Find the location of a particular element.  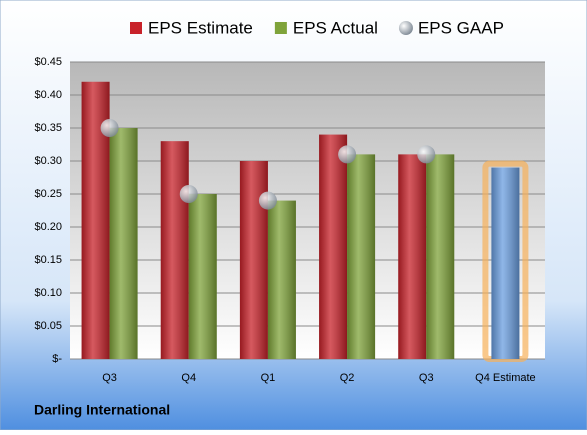

x-tick-label: Q1 is located at coordinates (268, 378).